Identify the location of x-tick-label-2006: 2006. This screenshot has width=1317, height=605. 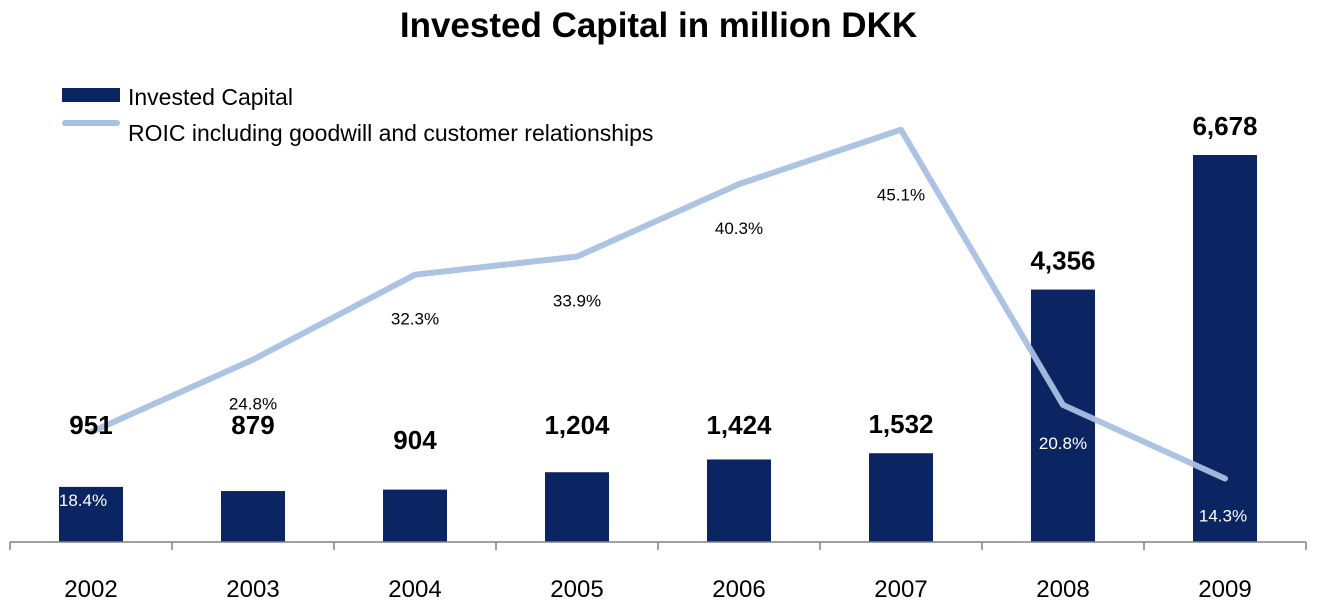
(738, 589).